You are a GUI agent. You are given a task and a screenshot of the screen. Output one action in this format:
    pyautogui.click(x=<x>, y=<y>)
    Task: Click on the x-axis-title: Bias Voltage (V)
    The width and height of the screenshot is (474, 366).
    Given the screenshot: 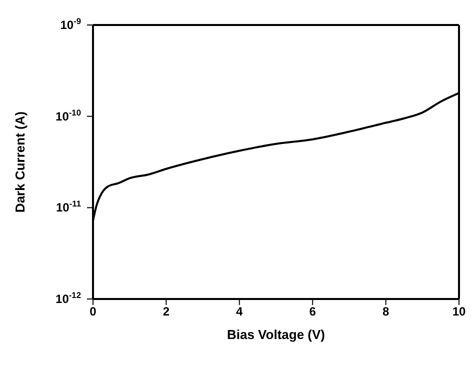 What is the action you would take?
    pyautogui.click(x=276, y=334)
    